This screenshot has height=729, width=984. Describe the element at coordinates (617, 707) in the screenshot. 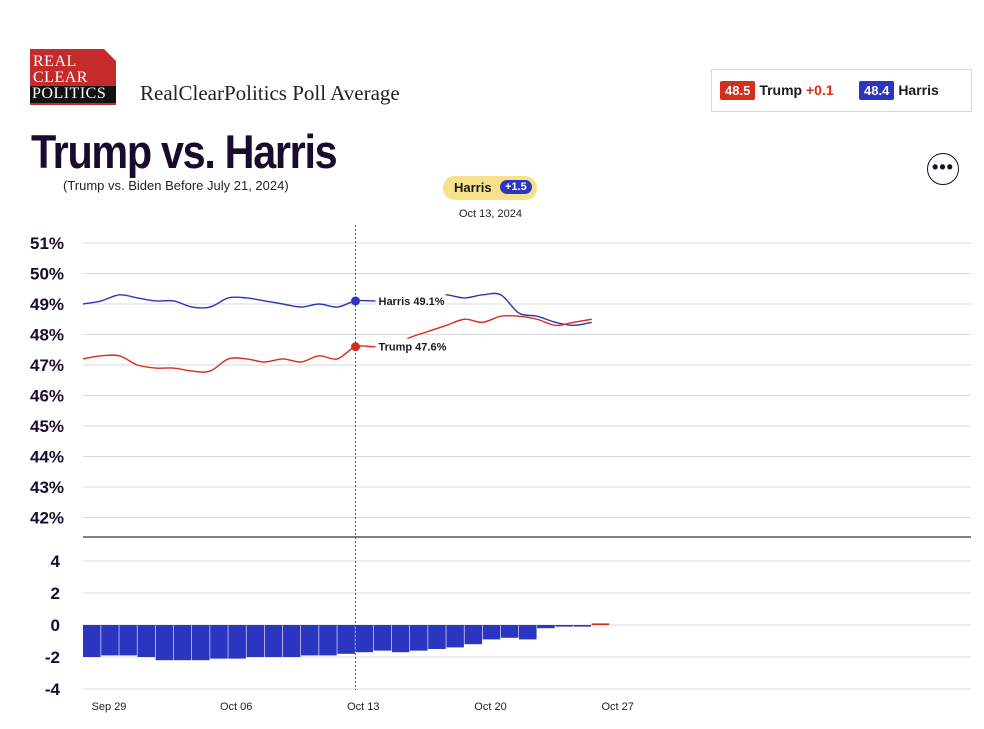

I see `x-tick-label: Oct 27` at that location.